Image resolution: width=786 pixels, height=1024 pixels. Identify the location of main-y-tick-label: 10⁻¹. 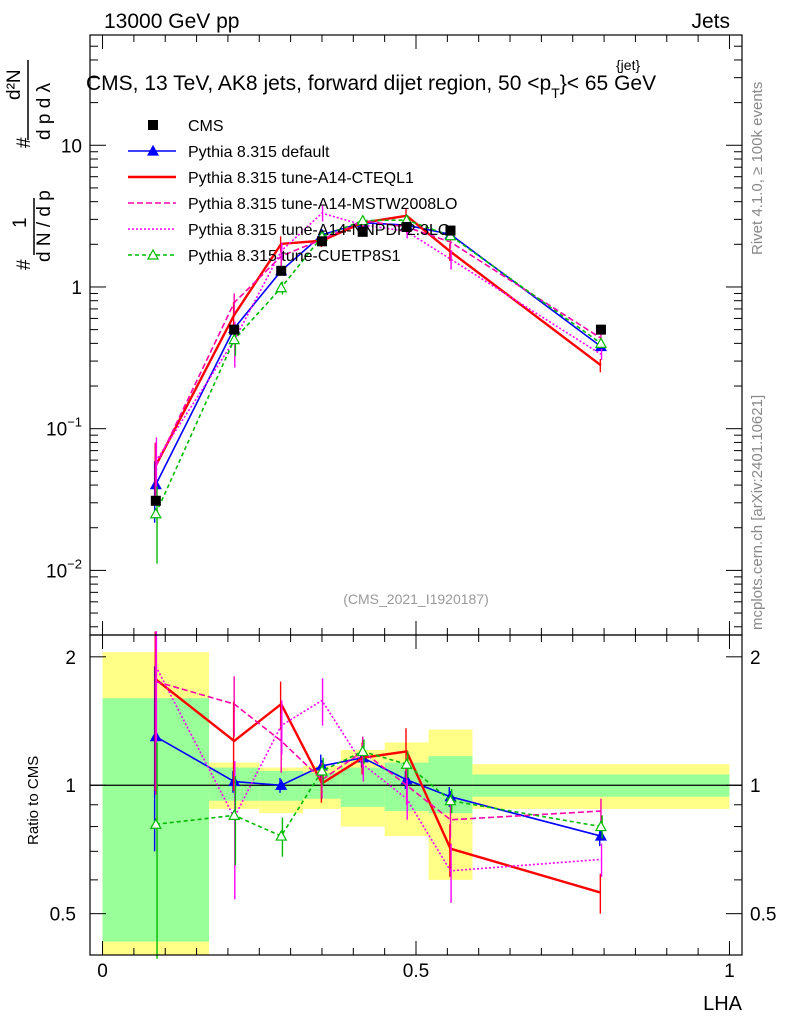
(64, 428).